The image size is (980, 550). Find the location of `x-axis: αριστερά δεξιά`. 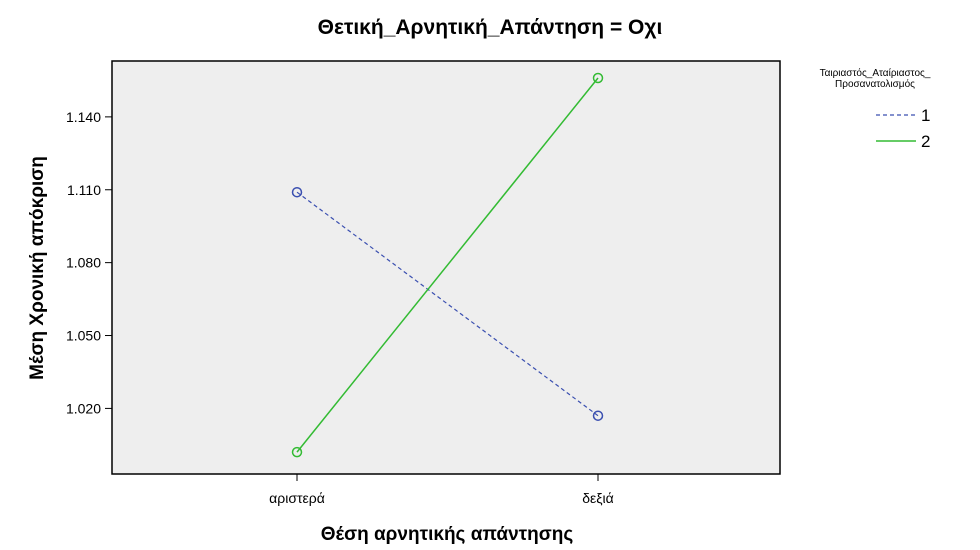

x-axis: αριστερά δεξιά is located at coordinates (441, 490).